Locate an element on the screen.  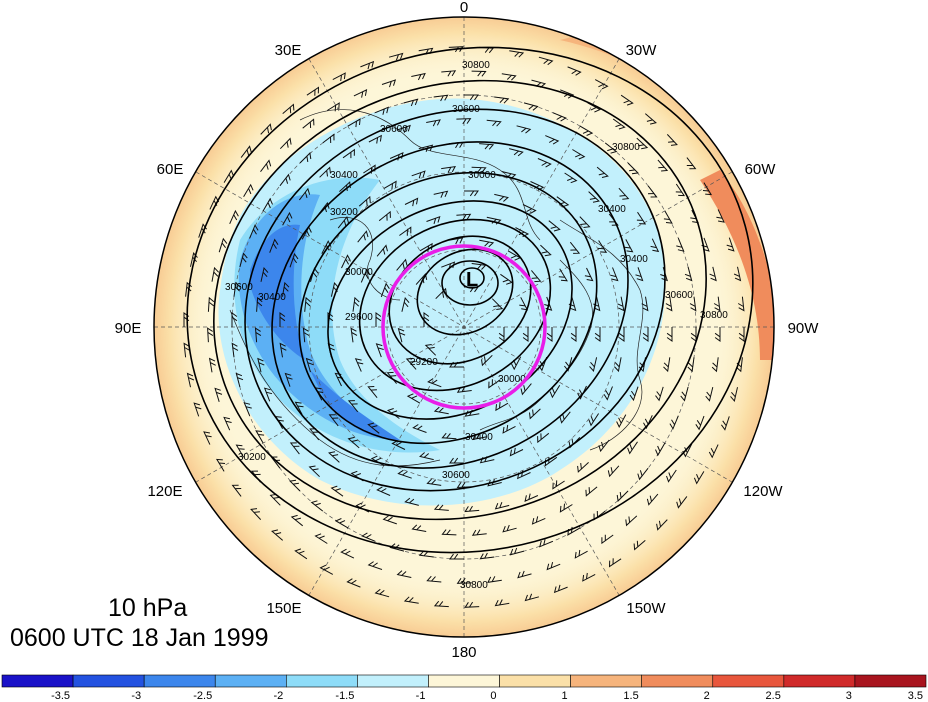
contour-label: 29600 is located at coordinates (359, 317).